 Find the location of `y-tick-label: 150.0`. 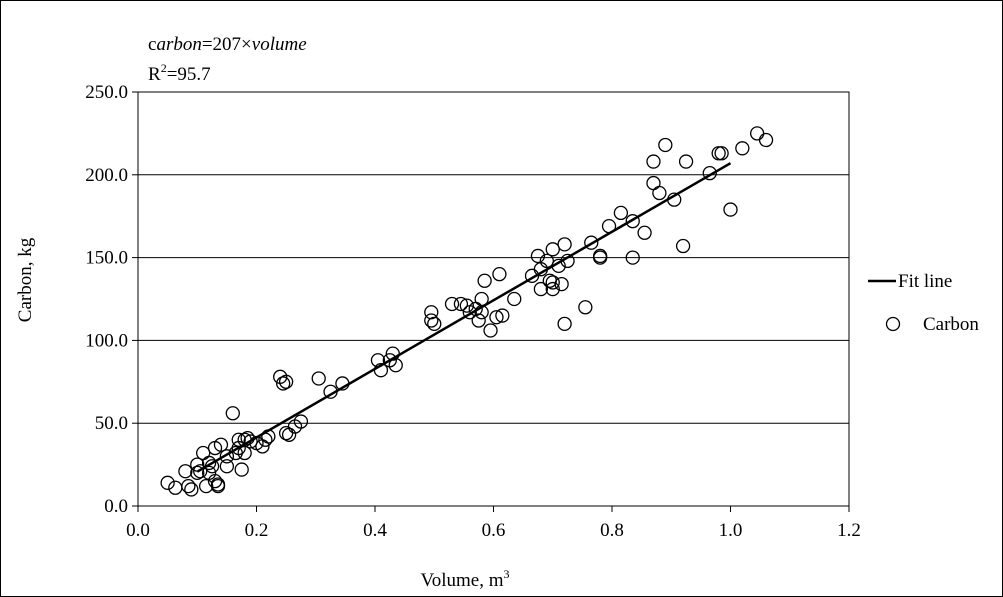

y-tick-label: 150.0 is located at coordinates (106, 258).